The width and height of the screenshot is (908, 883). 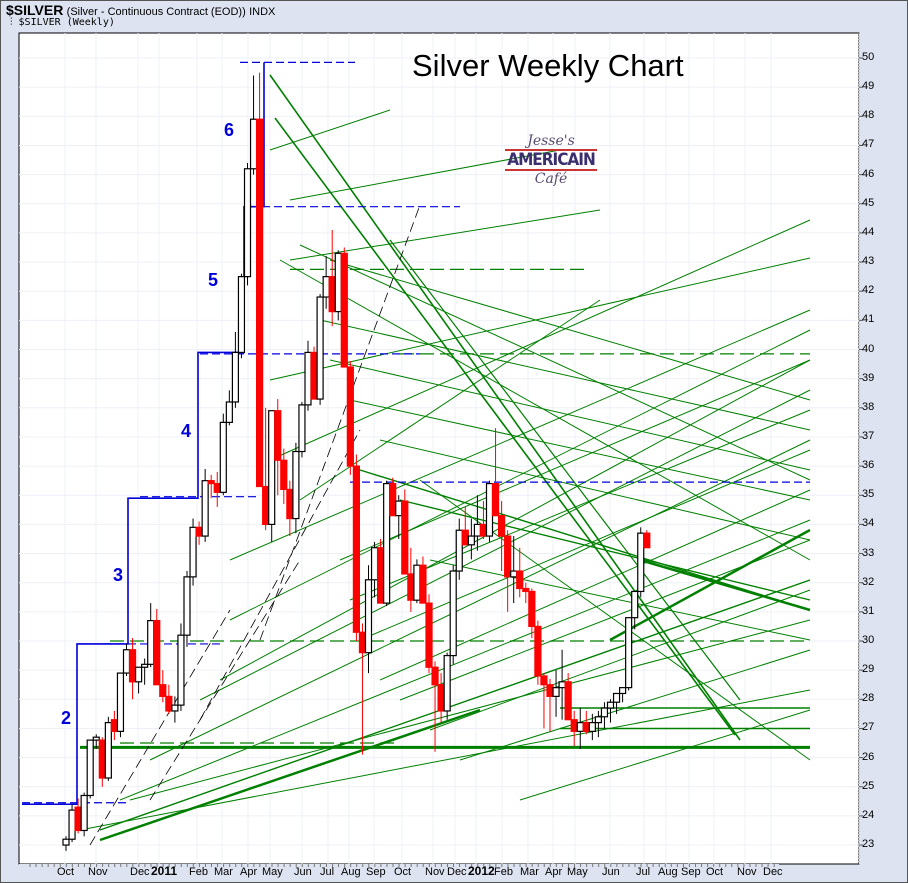 What do you see at coordinates (868, 435) in the screenshot?
I see `price-tick-label: 37` at bounding box center [868, 435].